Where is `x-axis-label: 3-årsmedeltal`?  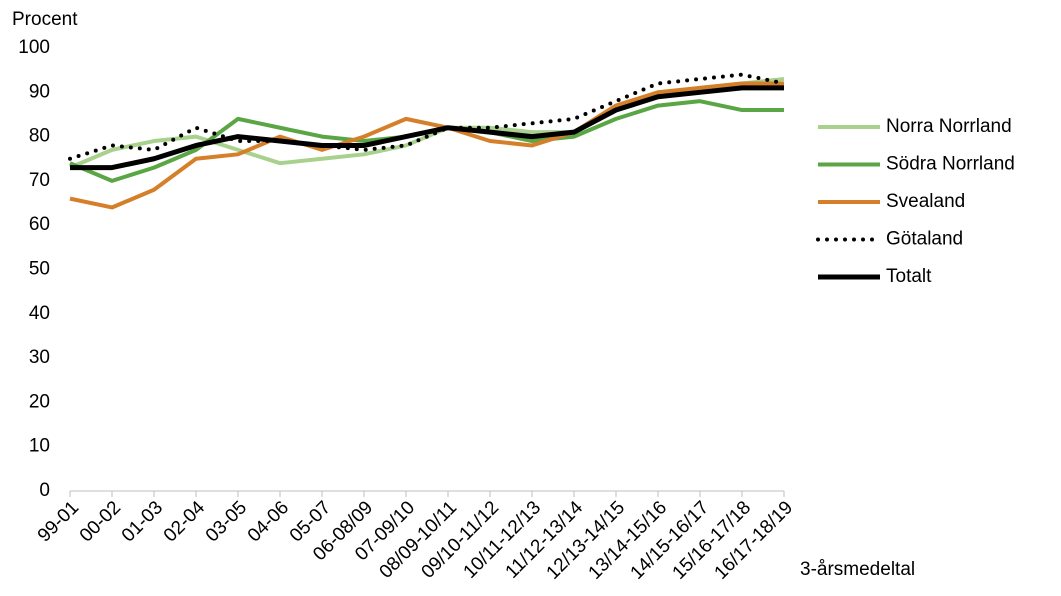
x-axis-label: 3-årsmedeltal is located at coordinates (857, 569).